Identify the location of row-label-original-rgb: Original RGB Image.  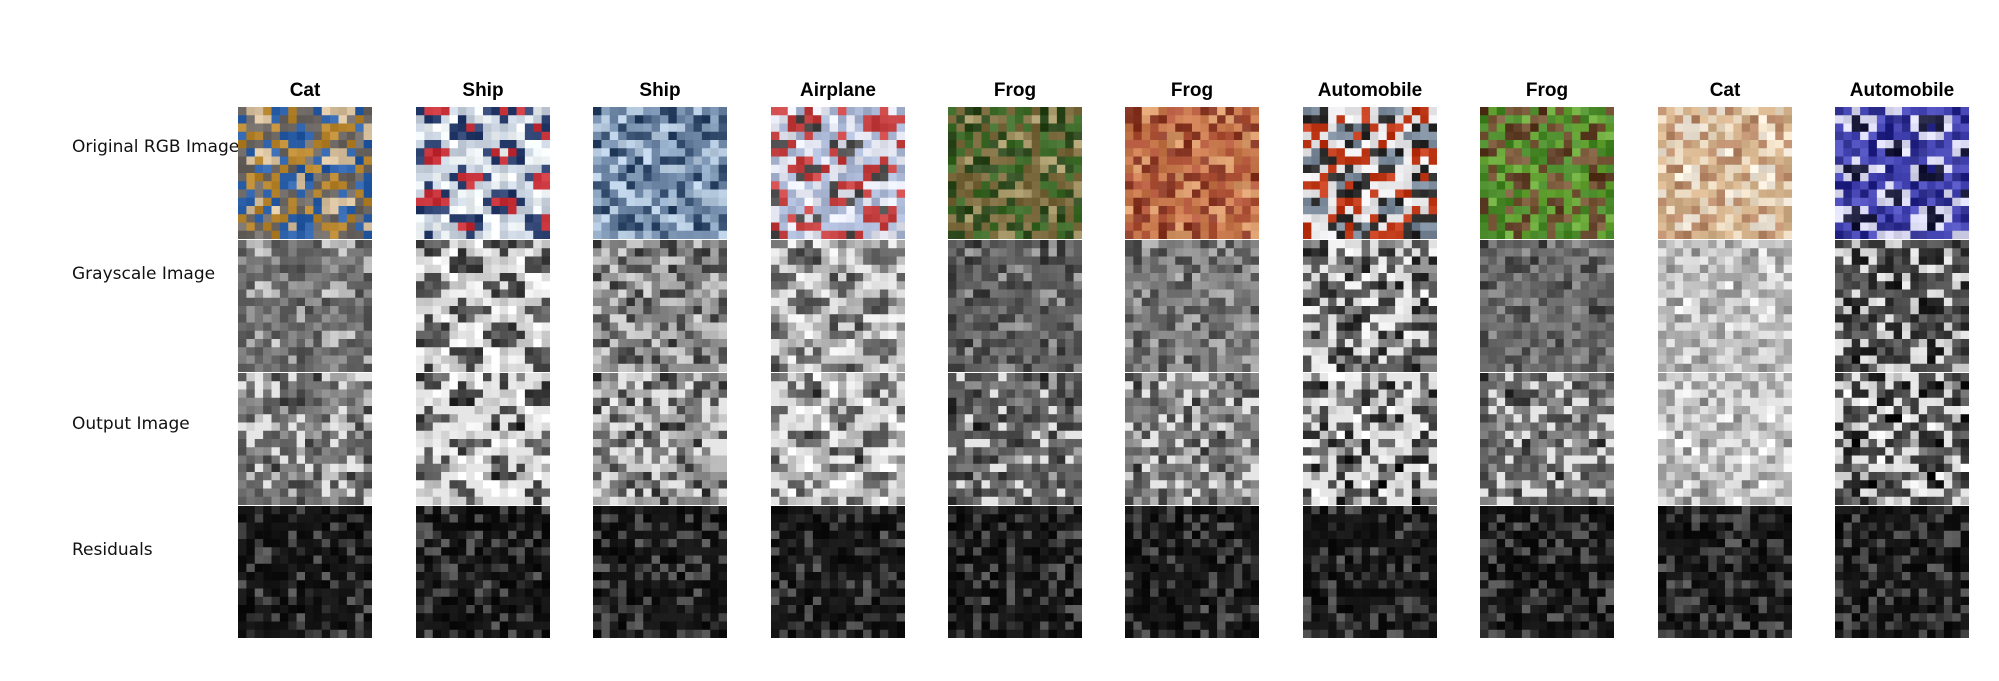
(156, 147).